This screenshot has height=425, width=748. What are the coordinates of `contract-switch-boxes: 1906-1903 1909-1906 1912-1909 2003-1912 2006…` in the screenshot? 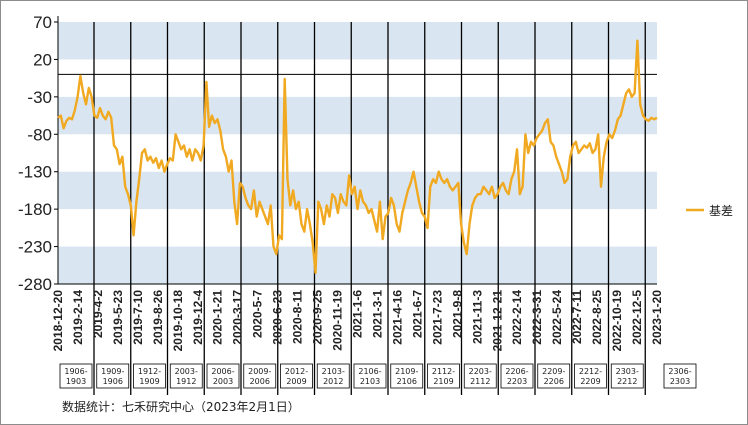 It's located at (378, 376).